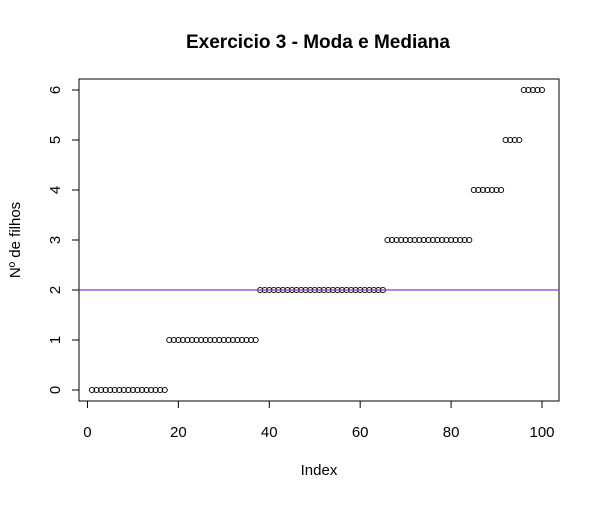  I want to click on y-tick-label: 6, so click(55, 90).